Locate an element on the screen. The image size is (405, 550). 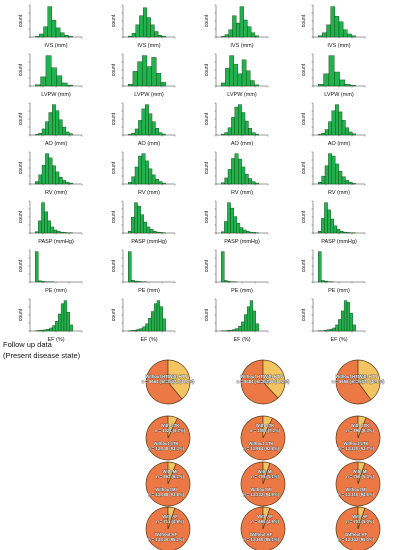
histogram-panel: count IVS (mm) is located at coordinates (143, 26).